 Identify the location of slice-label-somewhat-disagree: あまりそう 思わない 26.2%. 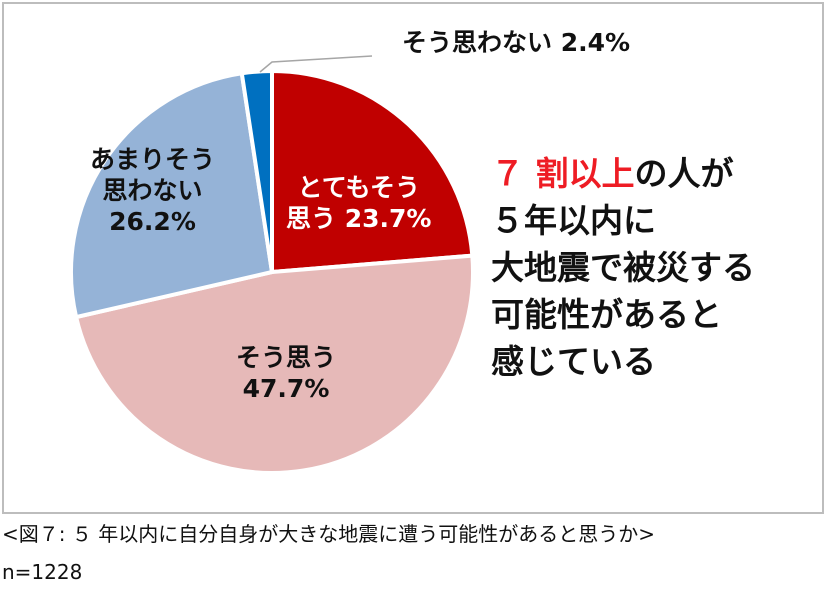
(153, 190).